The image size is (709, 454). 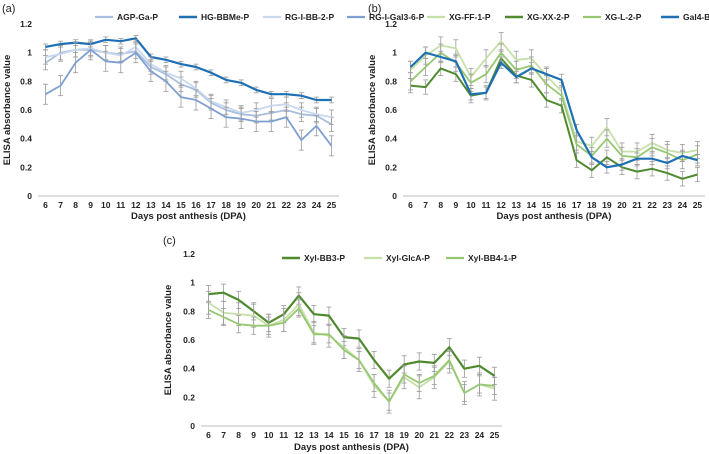 What do you see at coordinates (391, 24) in the screenshot?
I see `y-tick-label: 1.2` at bounding box center [391, 24].